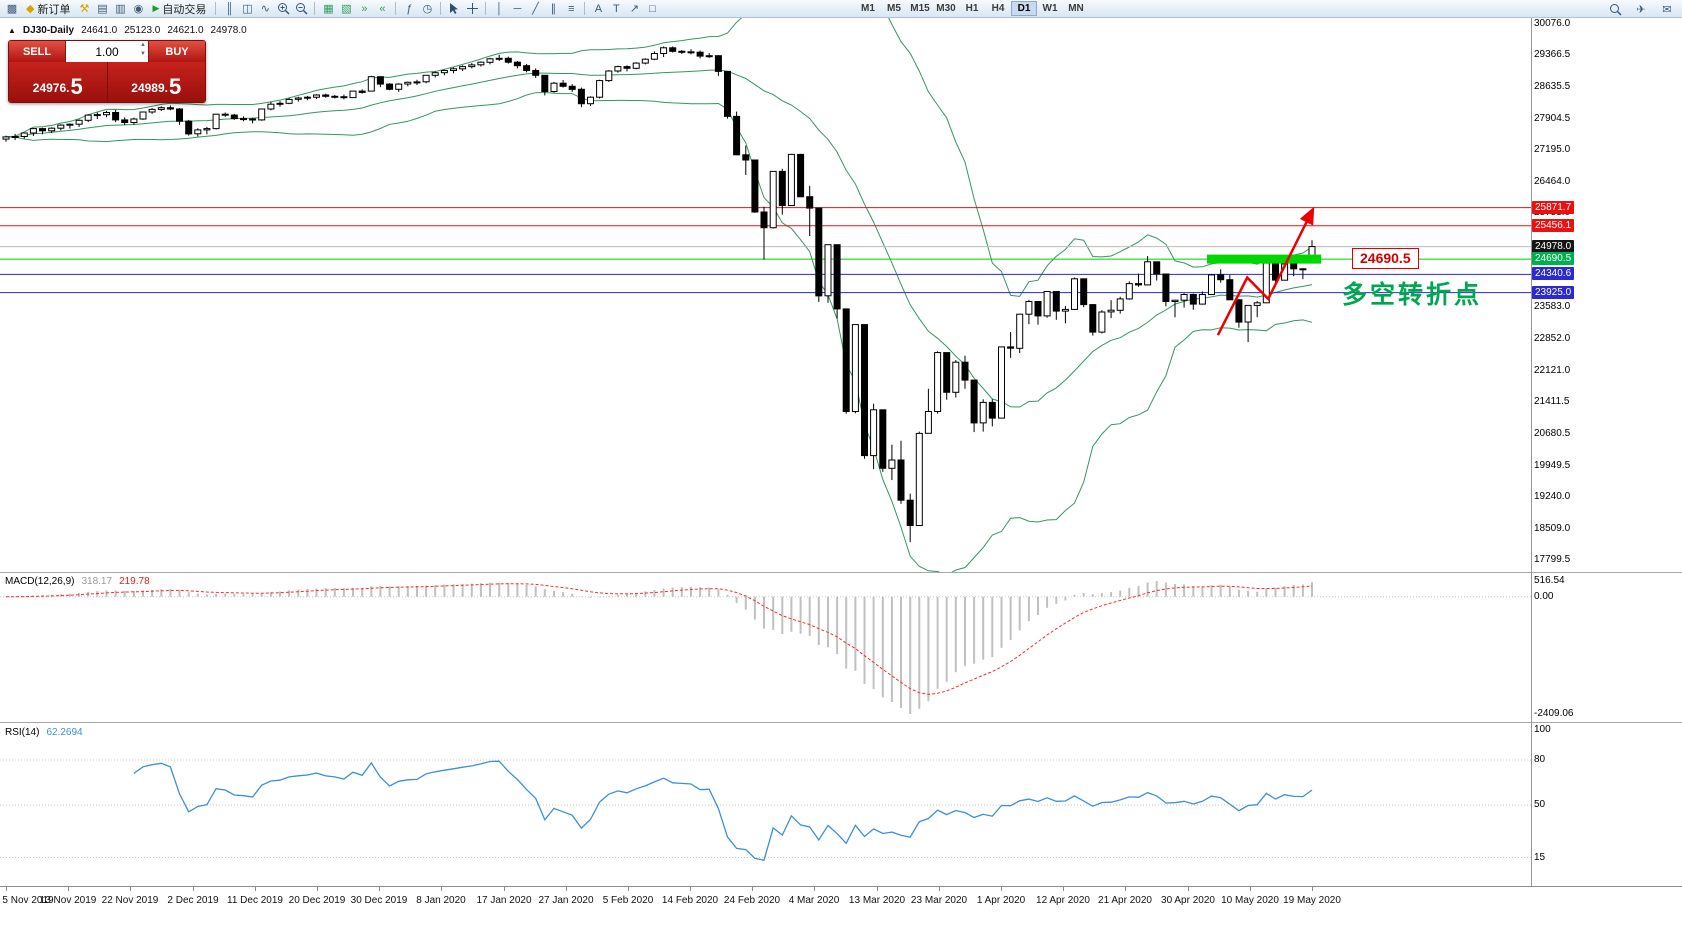 The height and width of the screenshot is (944, 1682). What do you see at coordinates (301, 9) in the screenshot?
I see `zoom-out-icon` at bounding box center [301, 9].